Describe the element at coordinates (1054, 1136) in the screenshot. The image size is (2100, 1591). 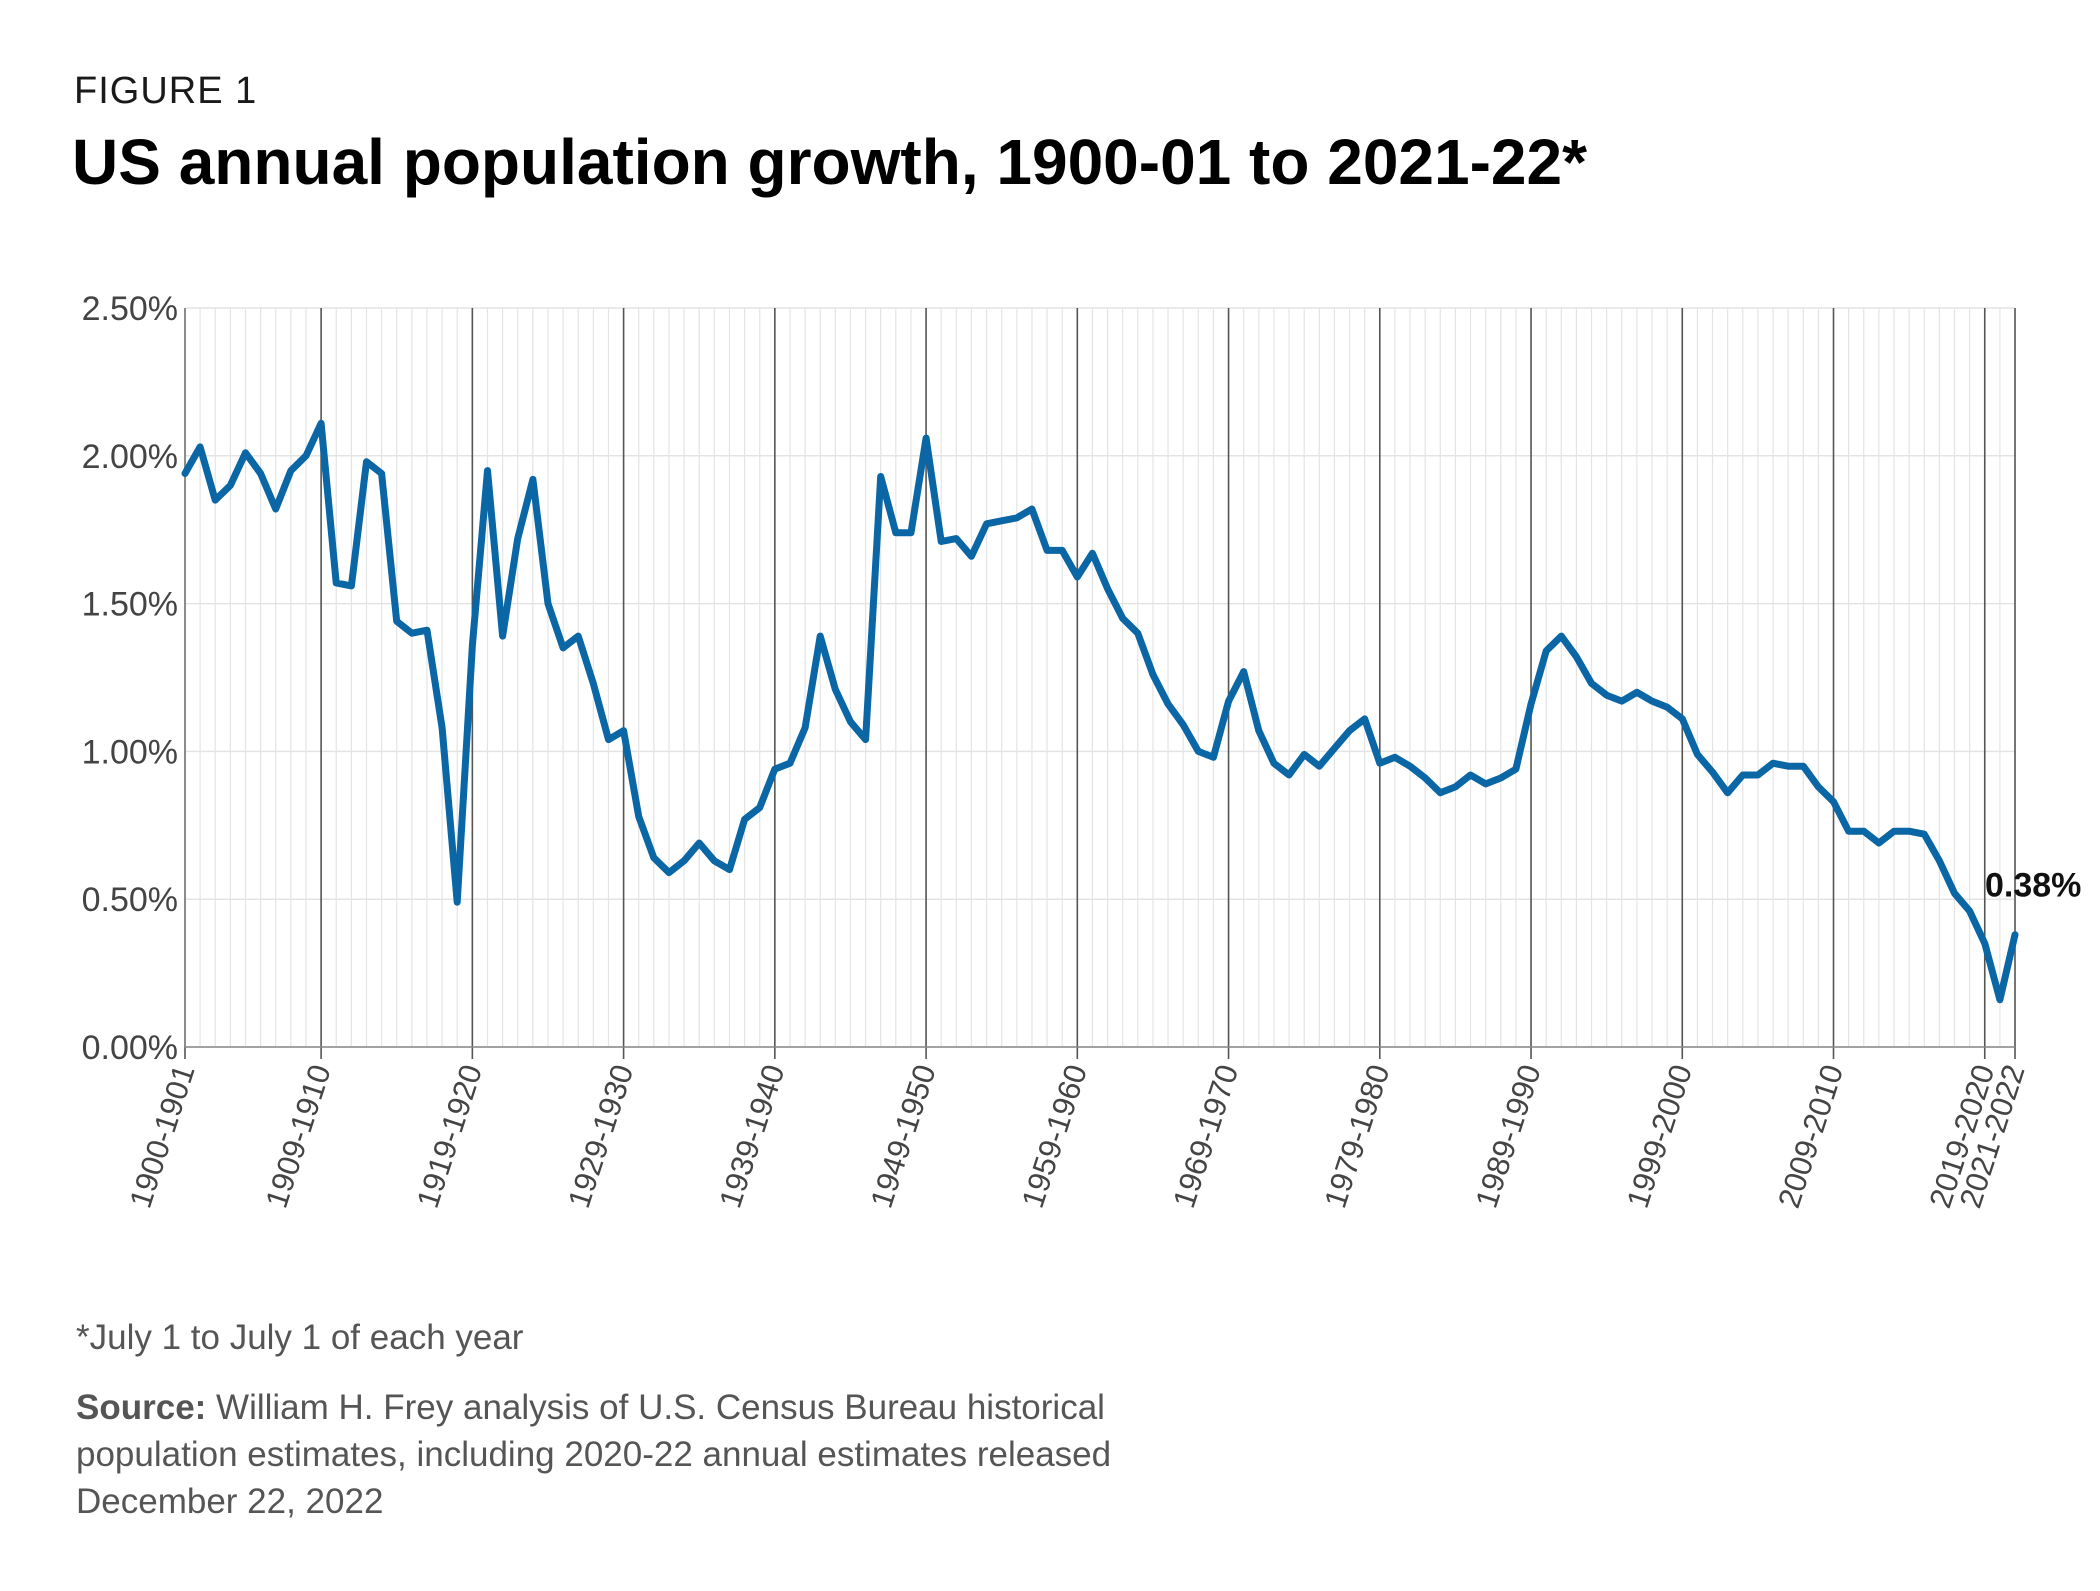
I see `x-tick-label: 1959-1960` at that location.